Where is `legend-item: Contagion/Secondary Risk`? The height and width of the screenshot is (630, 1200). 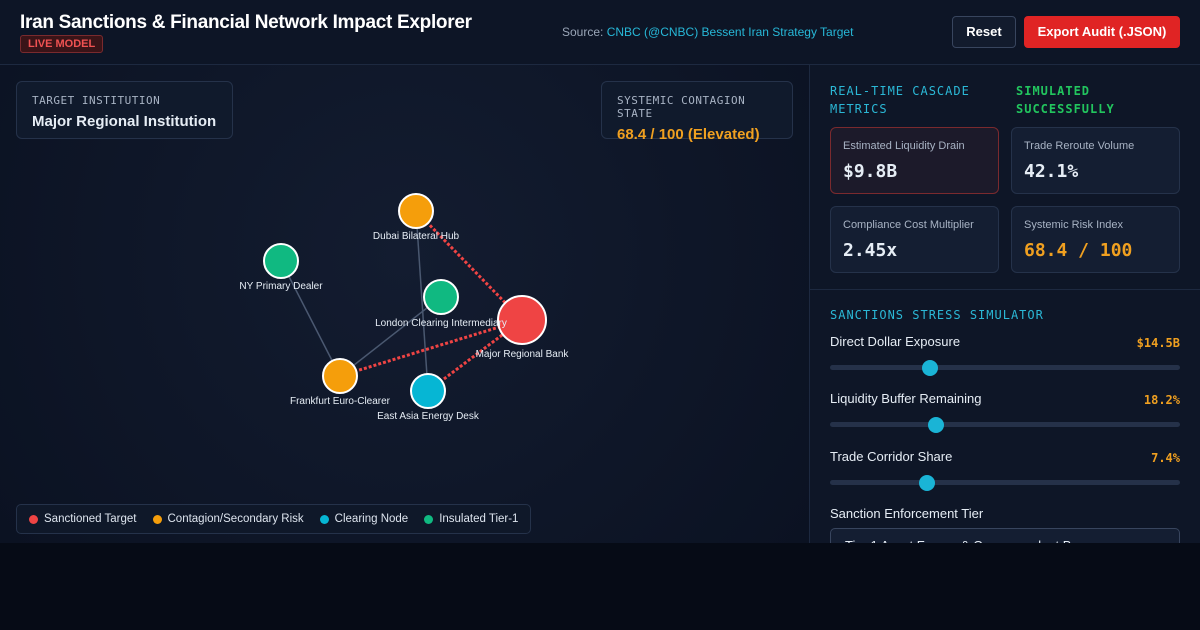
legend-item: Contagion/Secondary Risk is located at coordinates (228, 519).